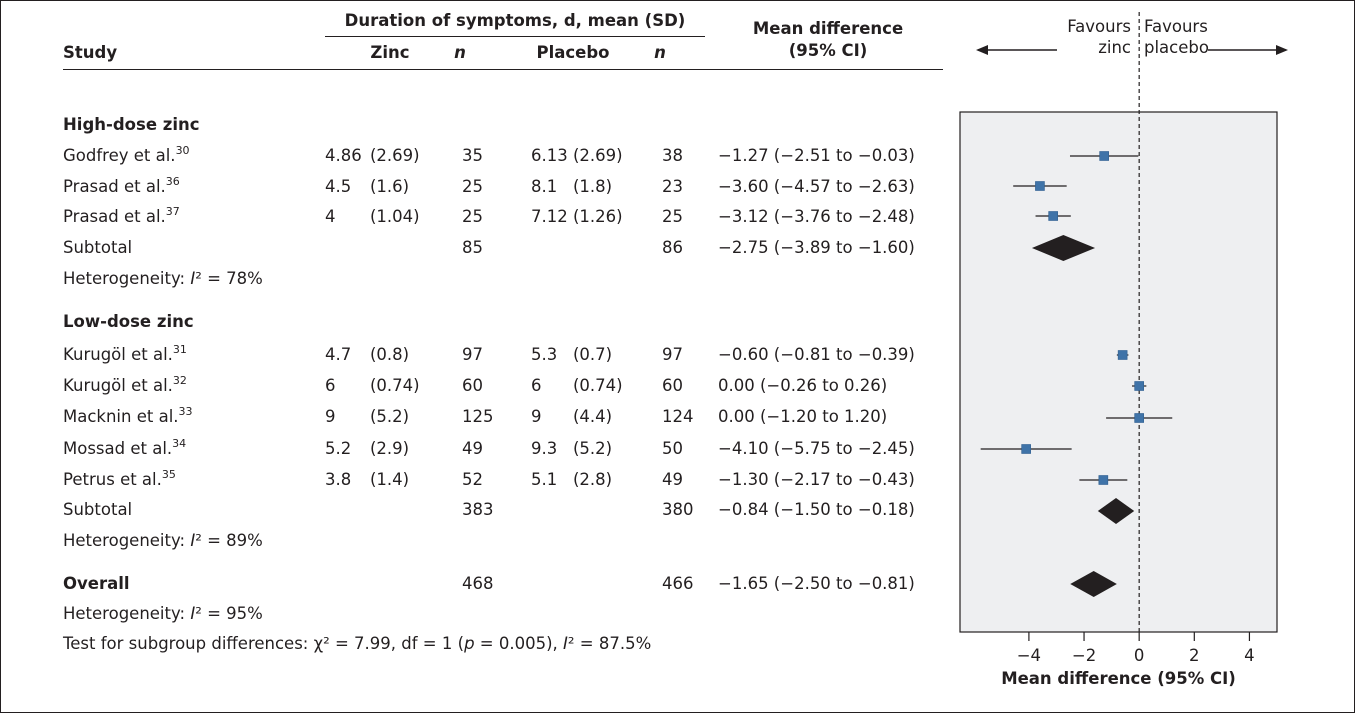 The width and height of the screenshot is (1355, 713). I want to click on ci-header: (95% CI), so click(828, 50).